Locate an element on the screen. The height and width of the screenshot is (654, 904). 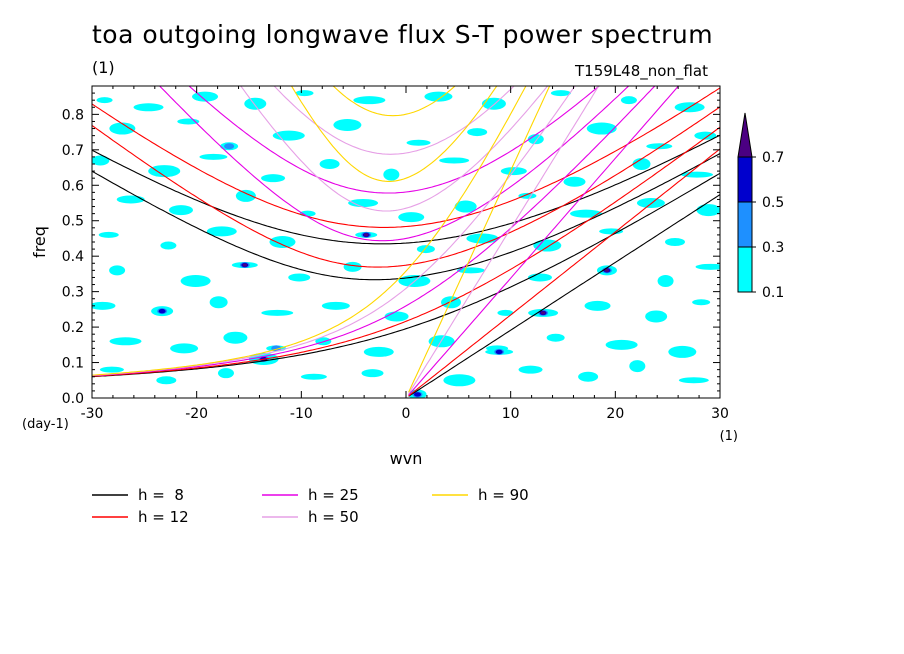
legend-label: h = 12 is located at coordinates (163, 517).